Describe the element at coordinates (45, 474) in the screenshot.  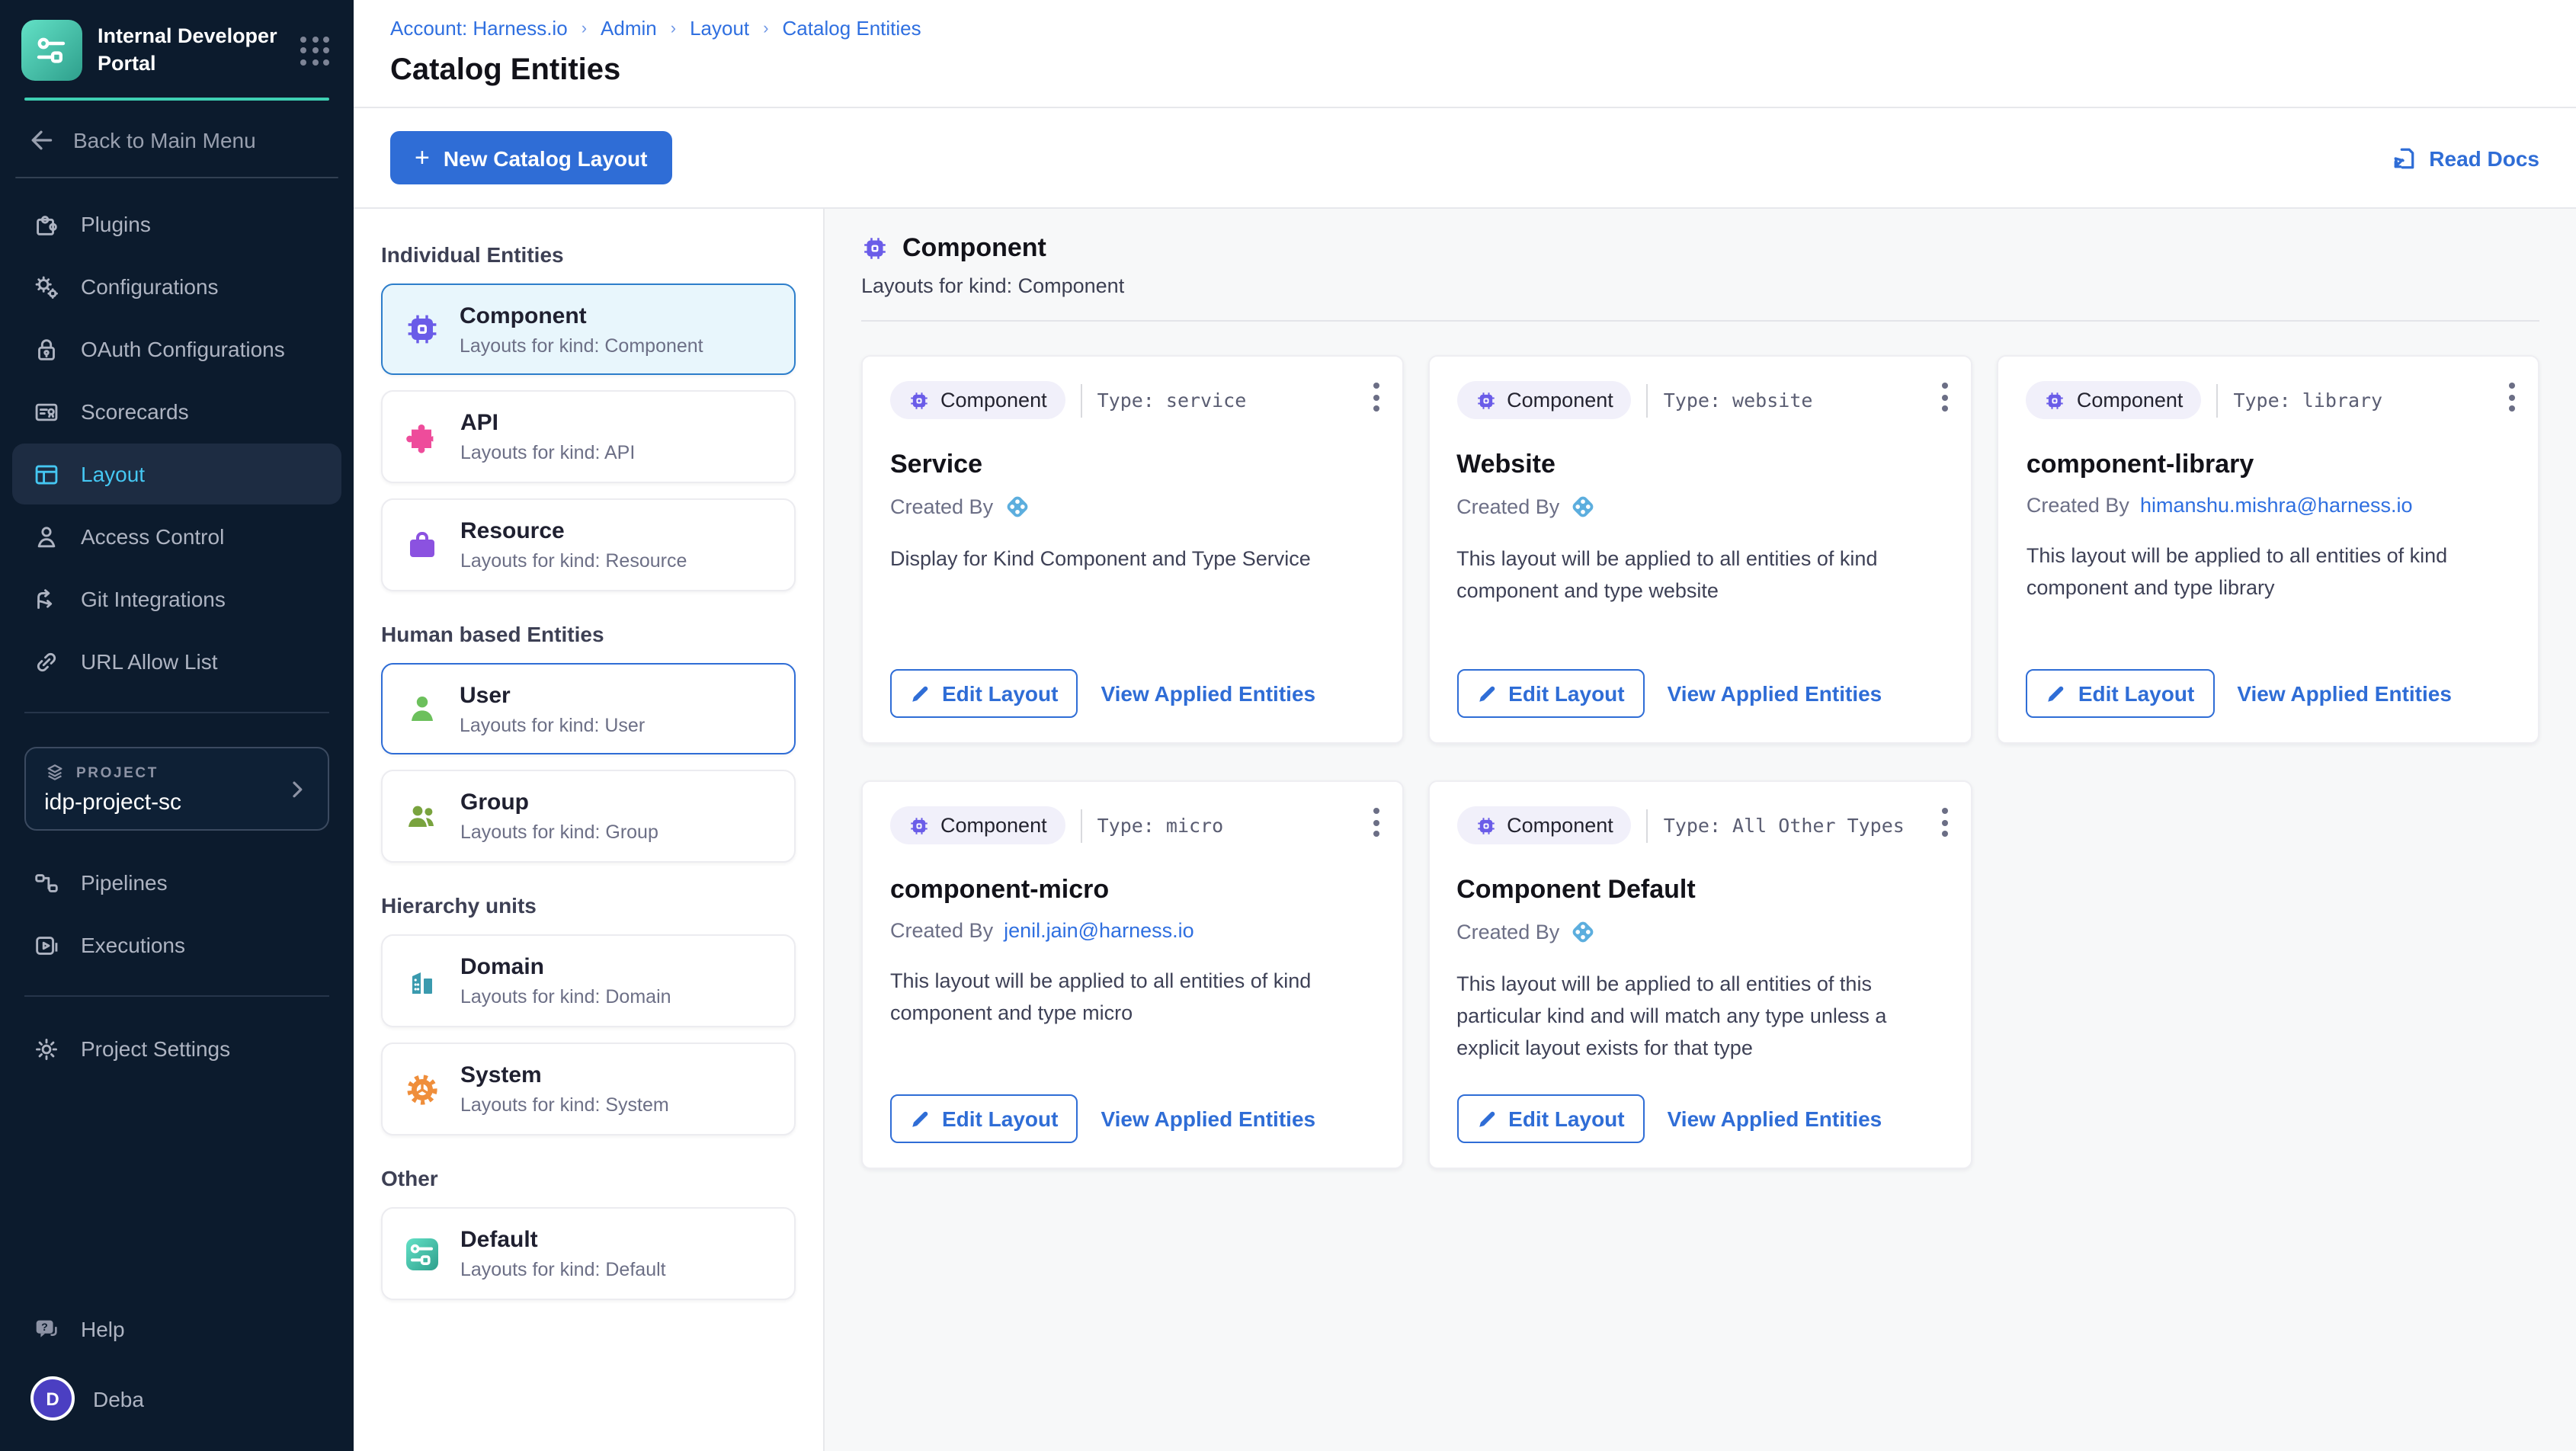
I see `layout-icon` at that location.